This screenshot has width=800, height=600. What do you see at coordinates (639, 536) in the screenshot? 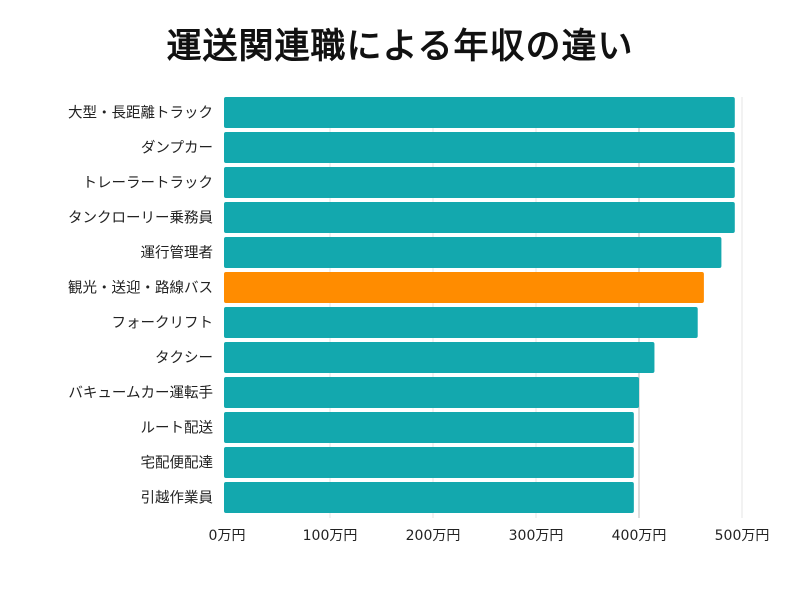
I see `x-tick-label: 400万円` at bounding box center [639, 536].